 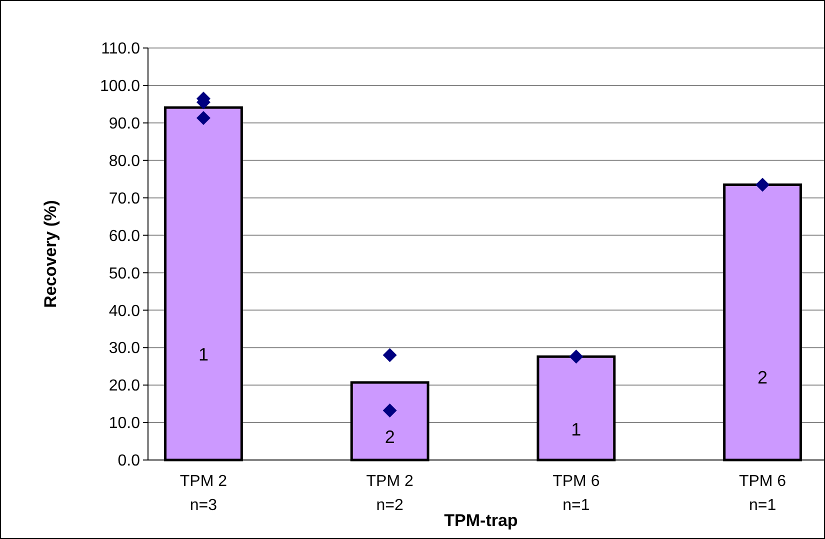 What do you see at coordinates (124, 311) in the screenshot?
I see `y-tick-label: 40.0` at bounding box center [124, 311].